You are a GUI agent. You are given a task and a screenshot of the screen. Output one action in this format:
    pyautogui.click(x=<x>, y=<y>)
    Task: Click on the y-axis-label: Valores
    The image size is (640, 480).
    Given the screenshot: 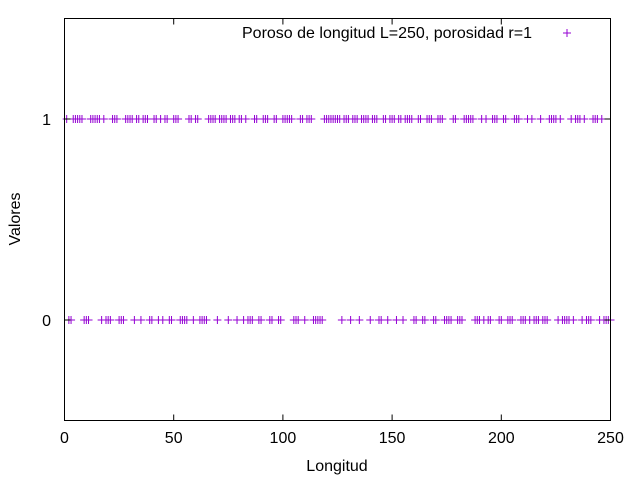 What is the action you would take?
    pyautogui.click(x=15, y=218)
    